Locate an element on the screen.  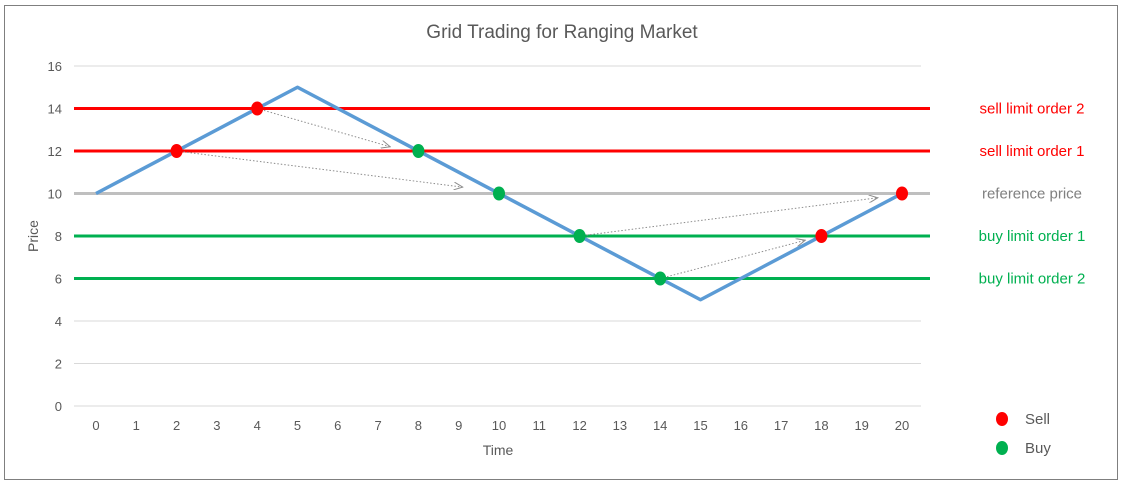
x-tick-label: 13 is located at coordinates (620, 425).